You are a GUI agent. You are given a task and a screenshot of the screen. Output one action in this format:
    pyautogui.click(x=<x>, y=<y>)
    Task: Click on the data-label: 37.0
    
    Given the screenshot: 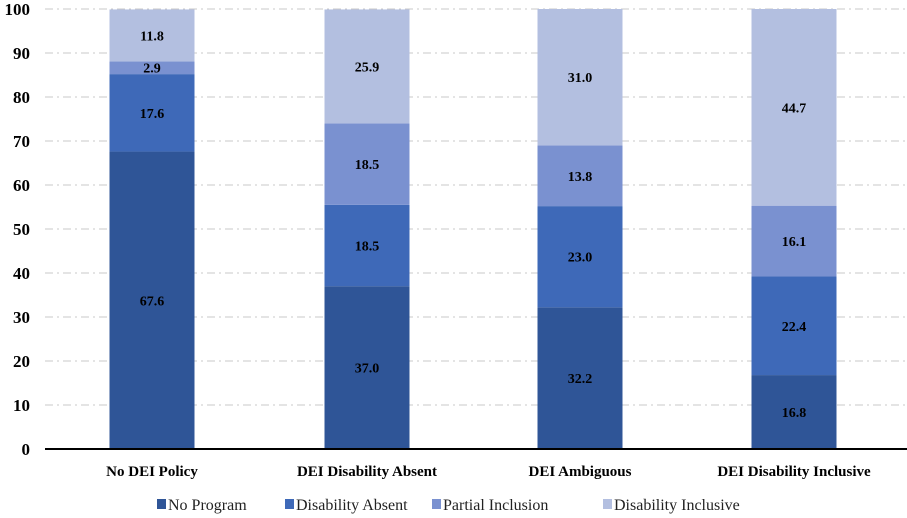 What is the action you would take?
    pyautogui.click(x=367, y=369)
    